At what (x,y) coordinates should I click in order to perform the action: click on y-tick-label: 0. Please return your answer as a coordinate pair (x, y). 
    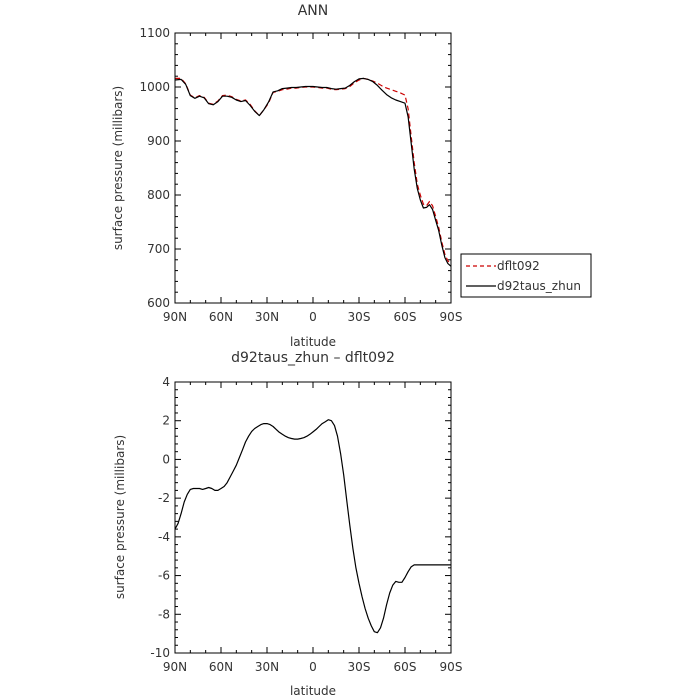
    Looking at the image, I should click on (166, 459).